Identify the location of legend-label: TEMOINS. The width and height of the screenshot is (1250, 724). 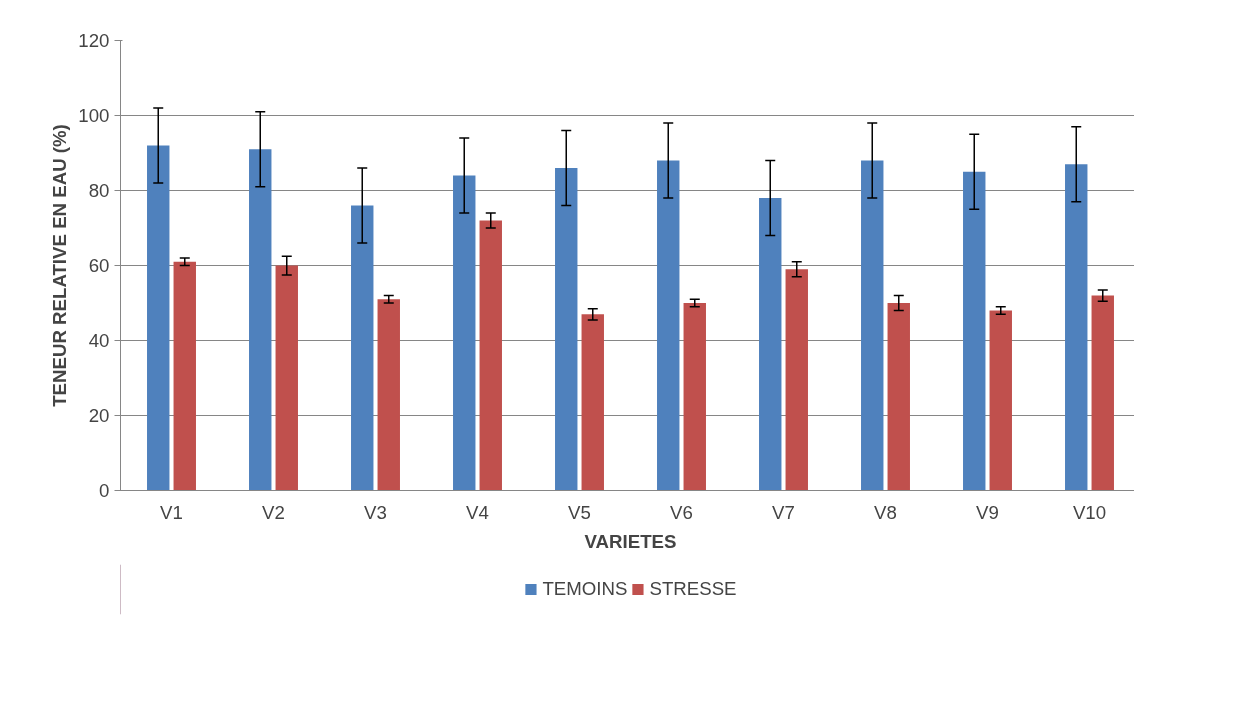
(585, 589).